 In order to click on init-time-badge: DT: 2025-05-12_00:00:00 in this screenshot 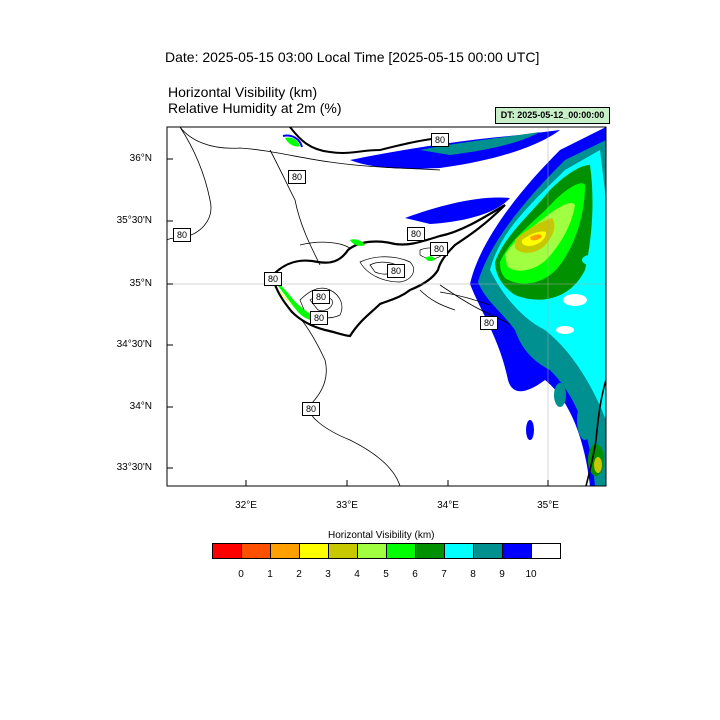, I will do `click(552, 115)`.